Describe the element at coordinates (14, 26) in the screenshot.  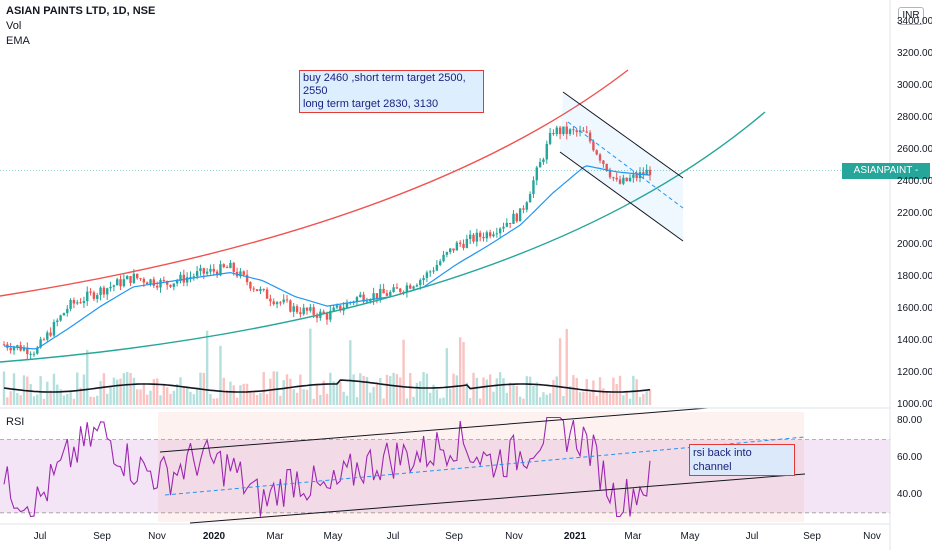
I see `legend-vol: Vol` at that location.